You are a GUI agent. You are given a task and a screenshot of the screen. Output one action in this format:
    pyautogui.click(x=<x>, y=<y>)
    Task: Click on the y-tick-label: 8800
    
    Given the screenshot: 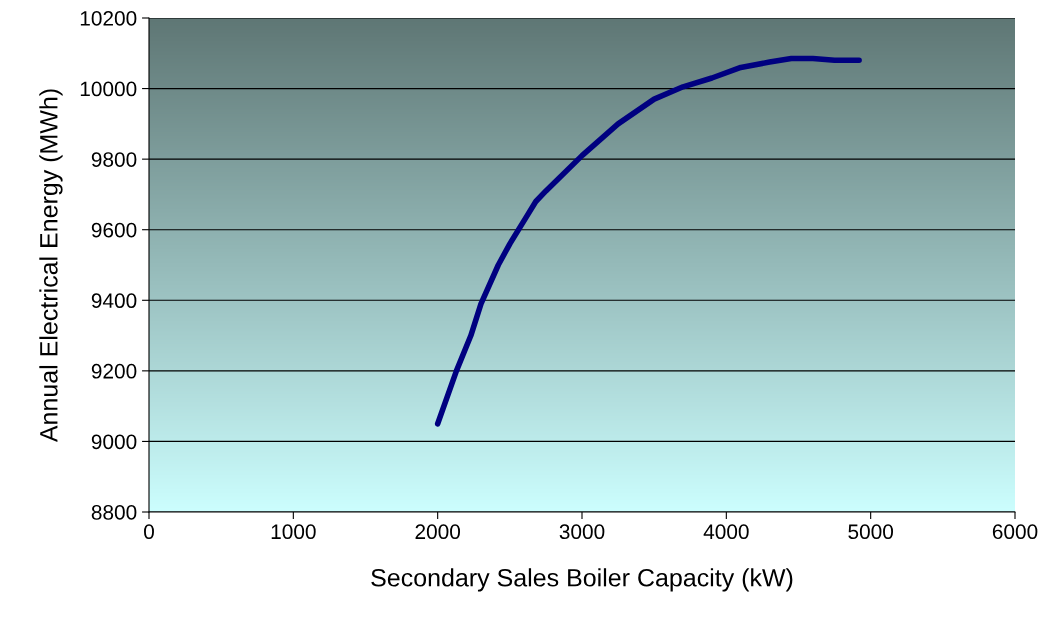 What is the action you would take?
    pyautogui.click(x=114, y=512)
    